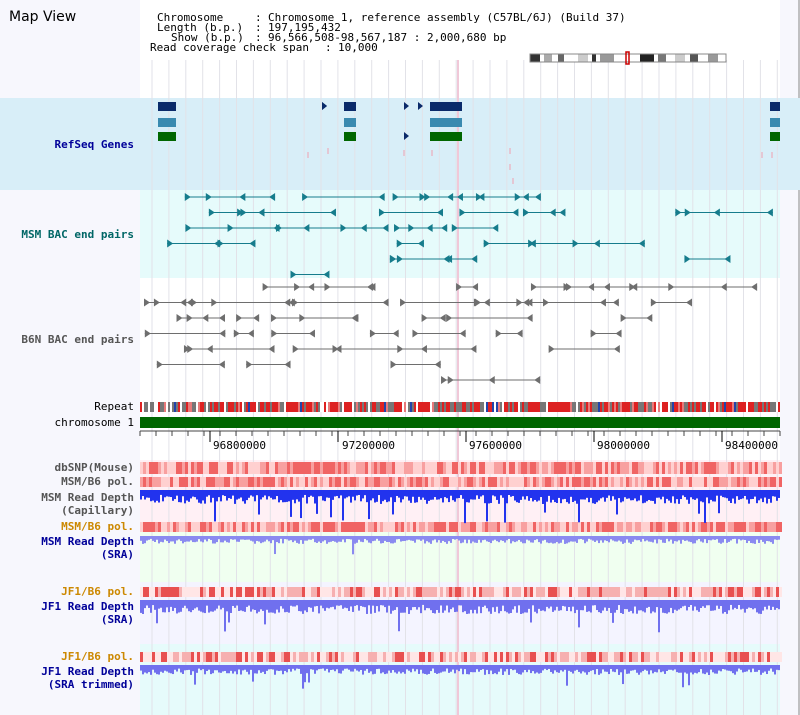 The height and width of the screenshot is (715, 800). I want to click on refseq-transcript-mark, so click(350, 122).